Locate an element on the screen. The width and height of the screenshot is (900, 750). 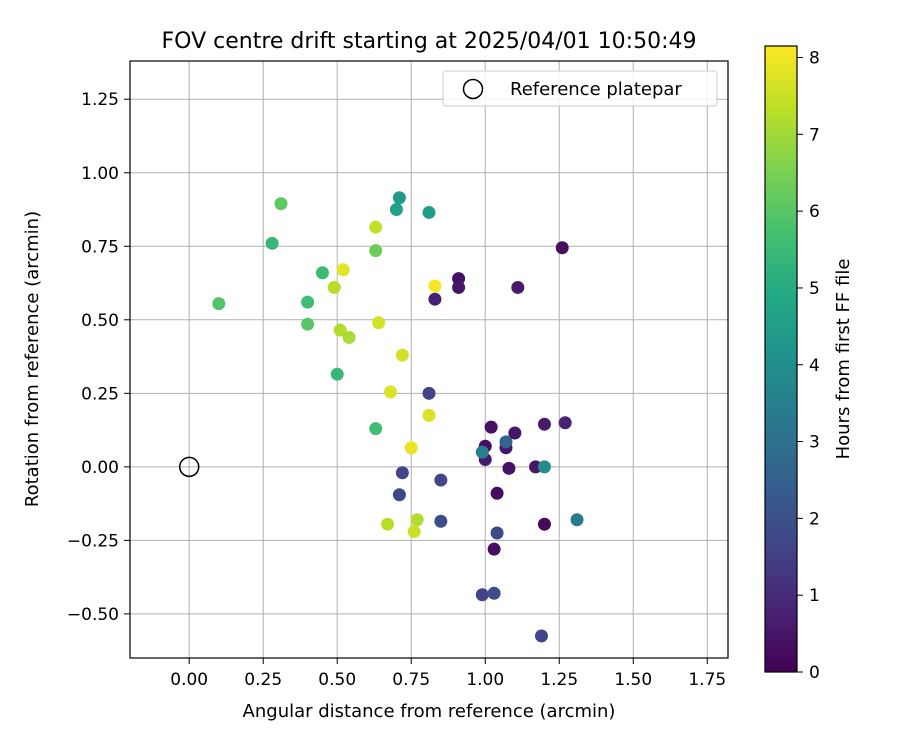
y-axis-label: Rotation from reference (arcmin) is located at coordinates (32, 359).